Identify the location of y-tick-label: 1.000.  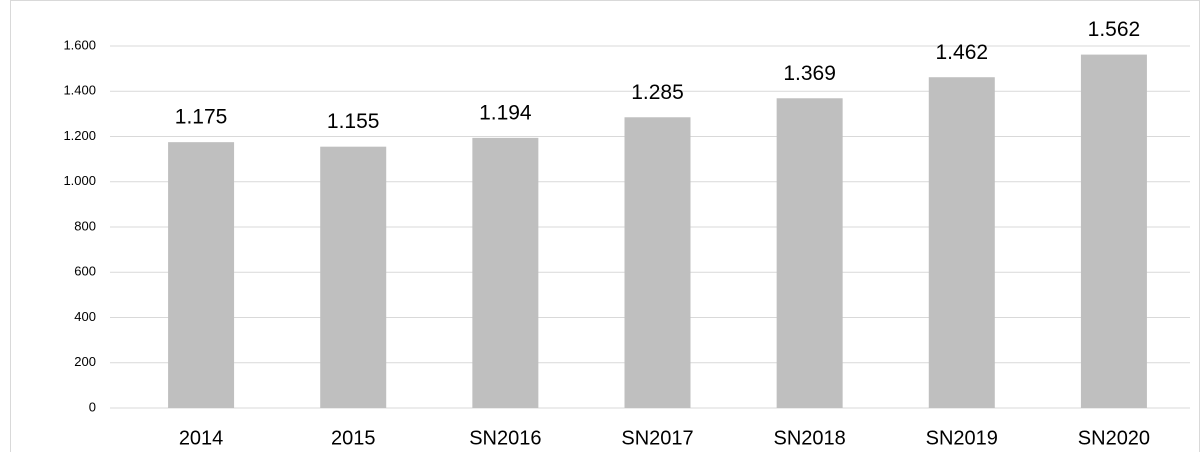
(79, 180).